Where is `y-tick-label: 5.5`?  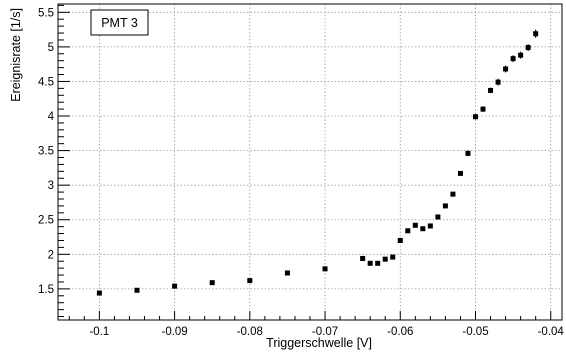 y-tick-label: 5.5 is located at coordinates (46, 13).